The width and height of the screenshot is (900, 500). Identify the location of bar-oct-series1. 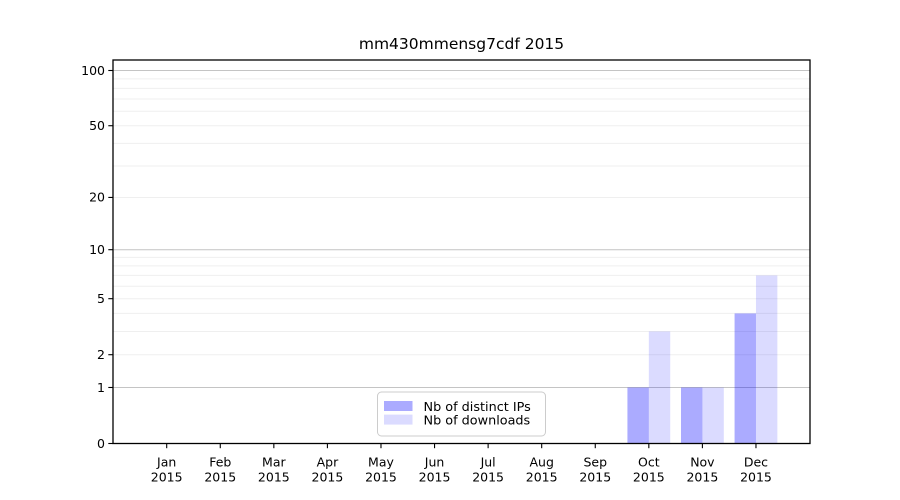
(638, 415).